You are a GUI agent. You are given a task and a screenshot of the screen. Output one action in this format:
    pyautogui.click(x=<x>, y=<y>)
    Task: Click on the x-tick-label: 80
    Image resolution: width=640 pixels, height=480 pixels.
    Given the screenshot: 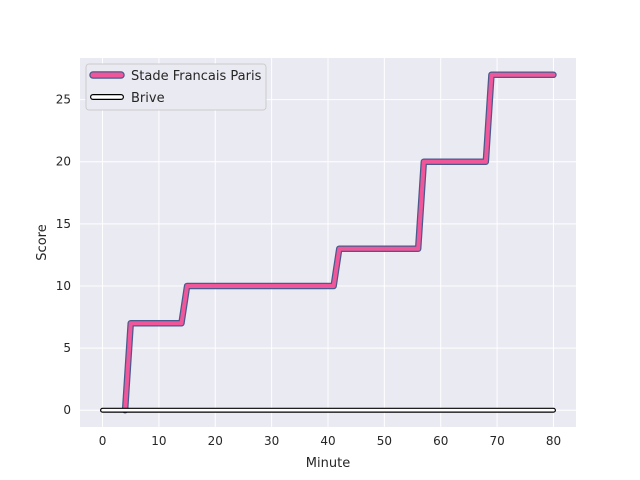 What is the action you would take?
    pyautogui.click(x=553, y=441)
    